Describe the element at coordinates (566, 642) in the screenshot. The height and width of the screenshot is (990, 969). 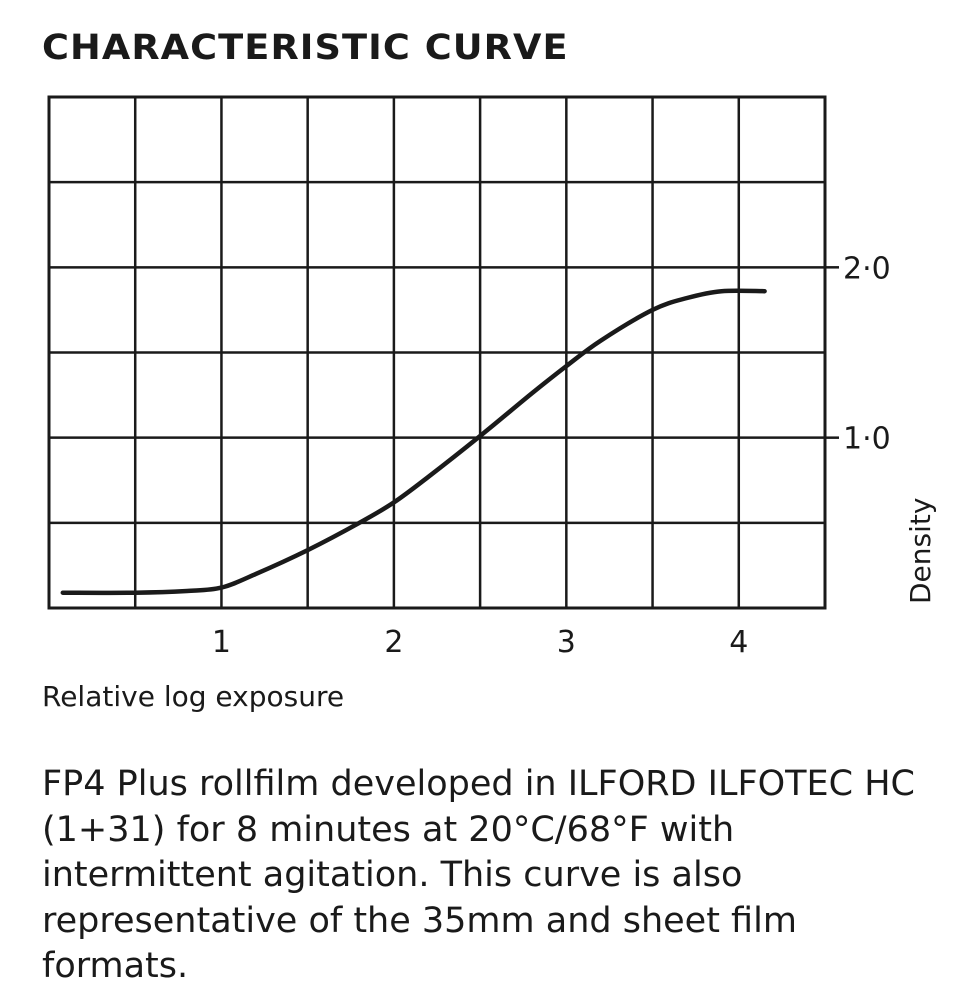
I see `x-tick-label: 3` at that location.